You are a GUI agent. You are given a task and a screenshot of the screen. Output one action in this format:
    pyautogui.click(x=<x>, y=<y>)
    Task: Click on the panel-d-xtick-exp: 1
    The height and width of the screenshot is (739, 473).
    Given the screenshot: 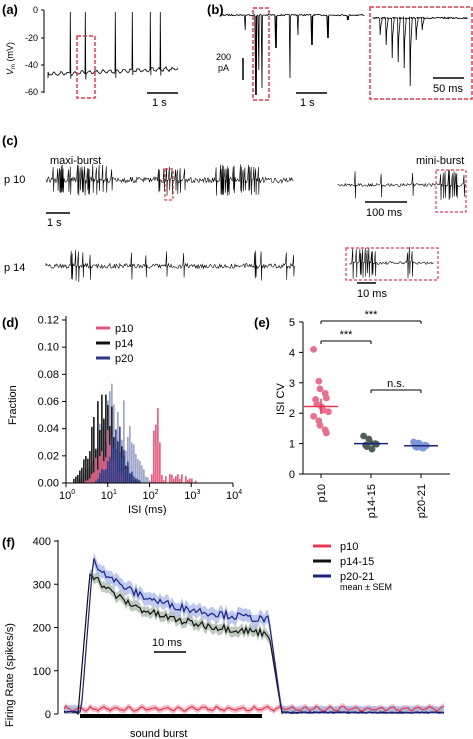 What is the action you would take?
    pyautogui.click(x=115, y=492)
    